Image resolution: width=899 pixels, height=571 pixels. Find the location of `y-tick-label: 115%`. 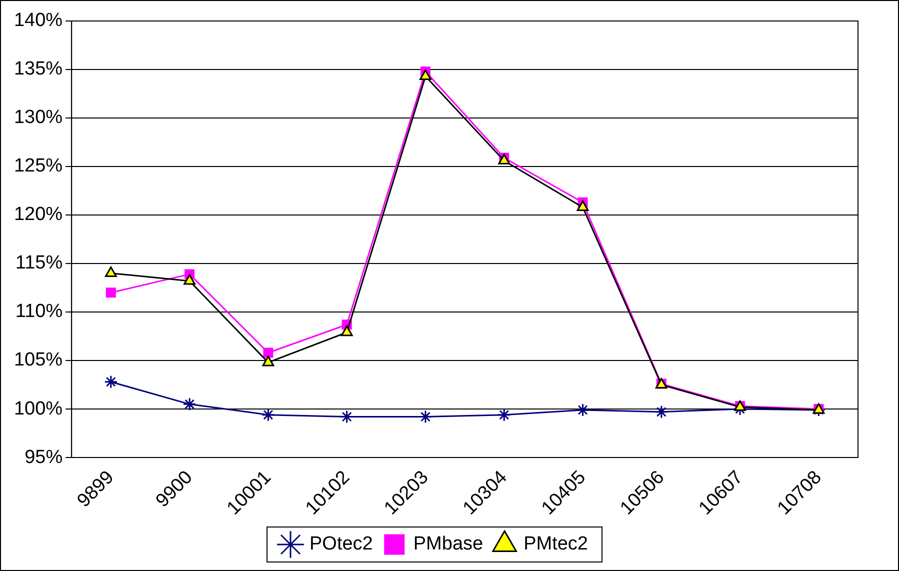

y-tick-label: 115% is located at coordinates (39, 263).